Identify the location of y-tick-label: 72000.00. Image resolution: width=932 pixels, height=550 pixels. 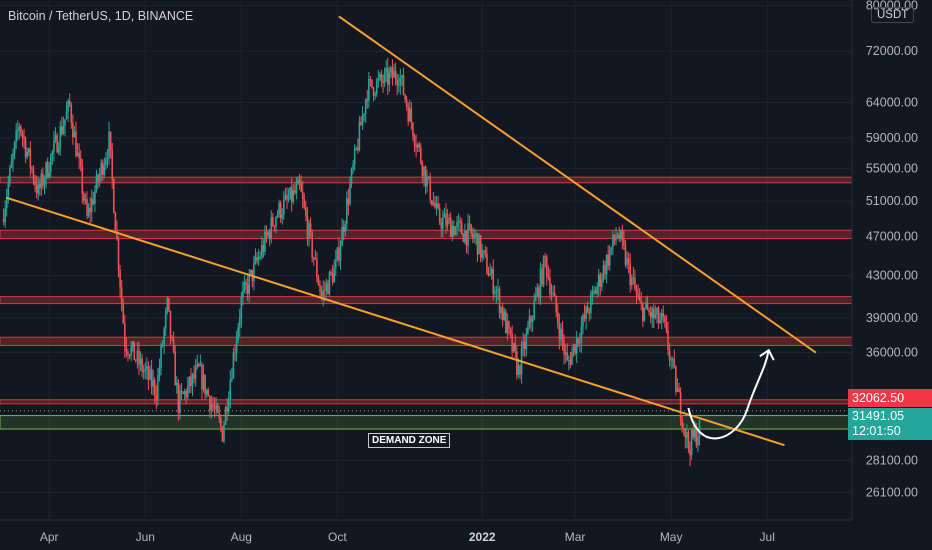
(892, 51).